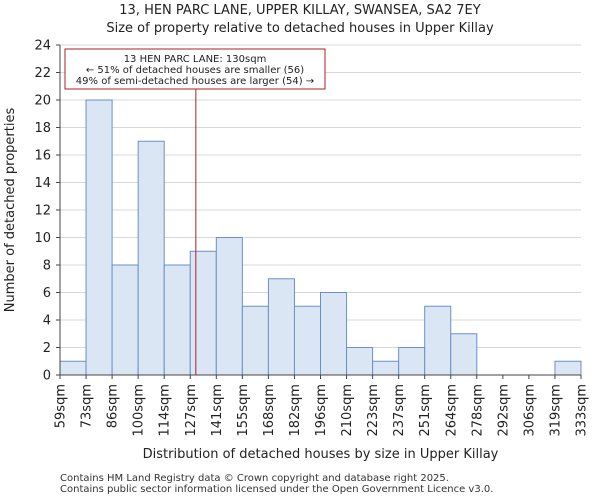  I want to click on x-tick-label: 292sqm, so click(503, 410).